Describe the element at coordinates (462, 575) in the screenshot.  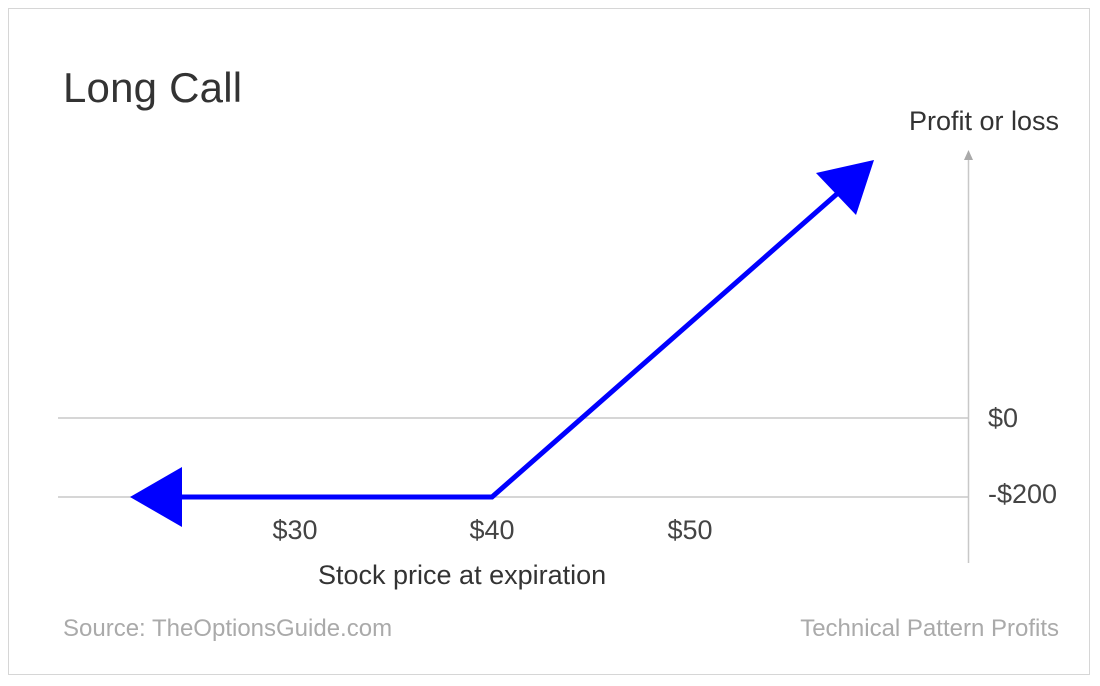
I see `x-axis-label: Stock price at expiration` at that location.